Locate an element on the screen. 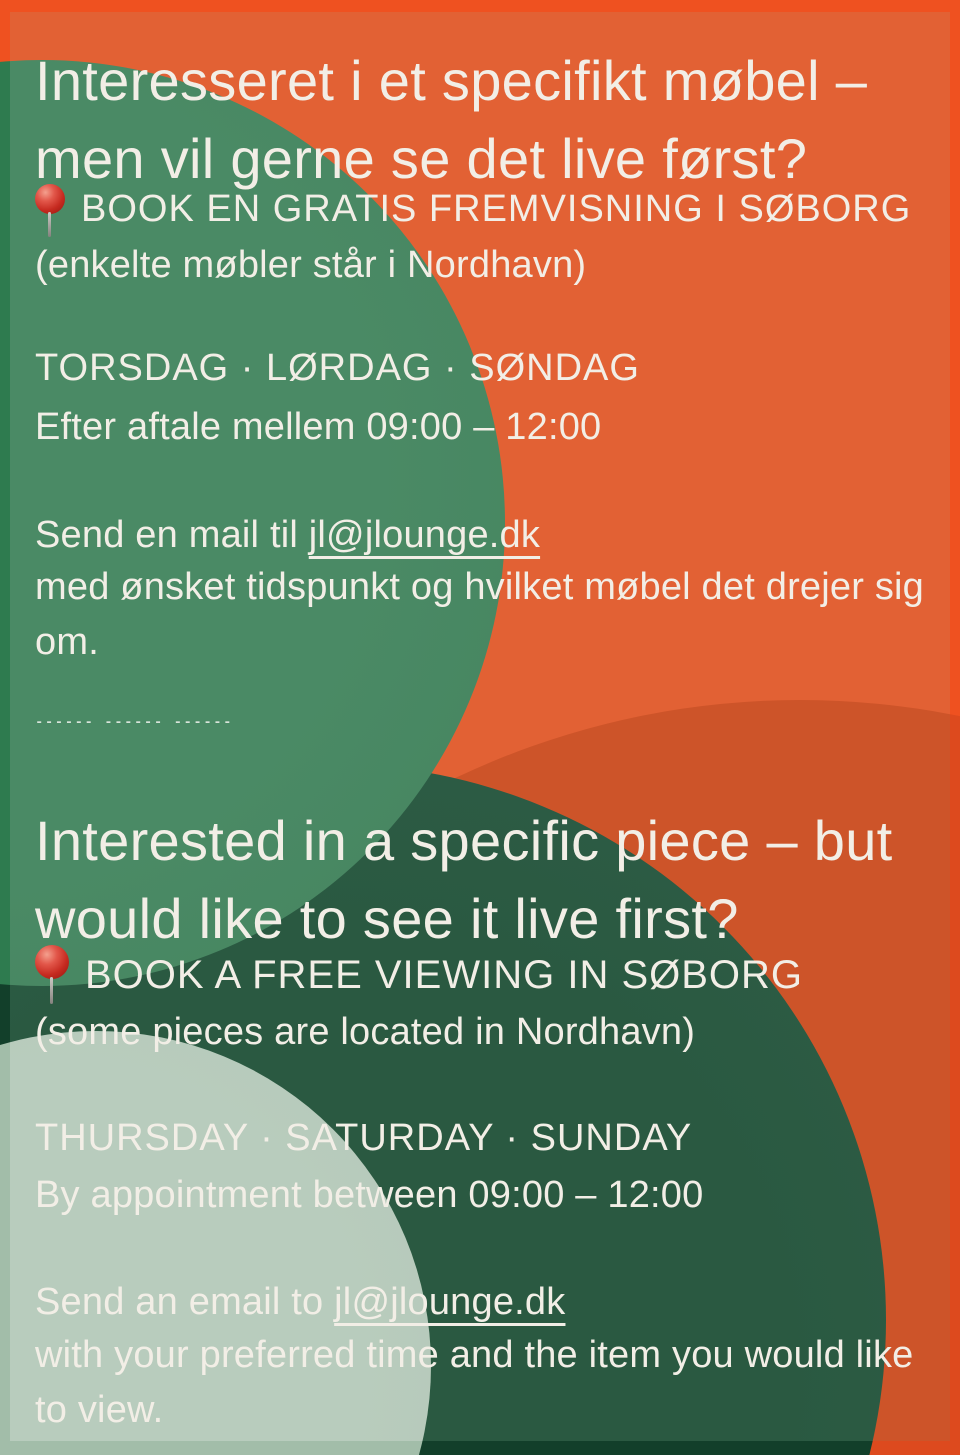 This screenshot has height=1455, width=960. english-email-line: Send an email to jl@jlounge.dk is located at coordinates (300, 1302).